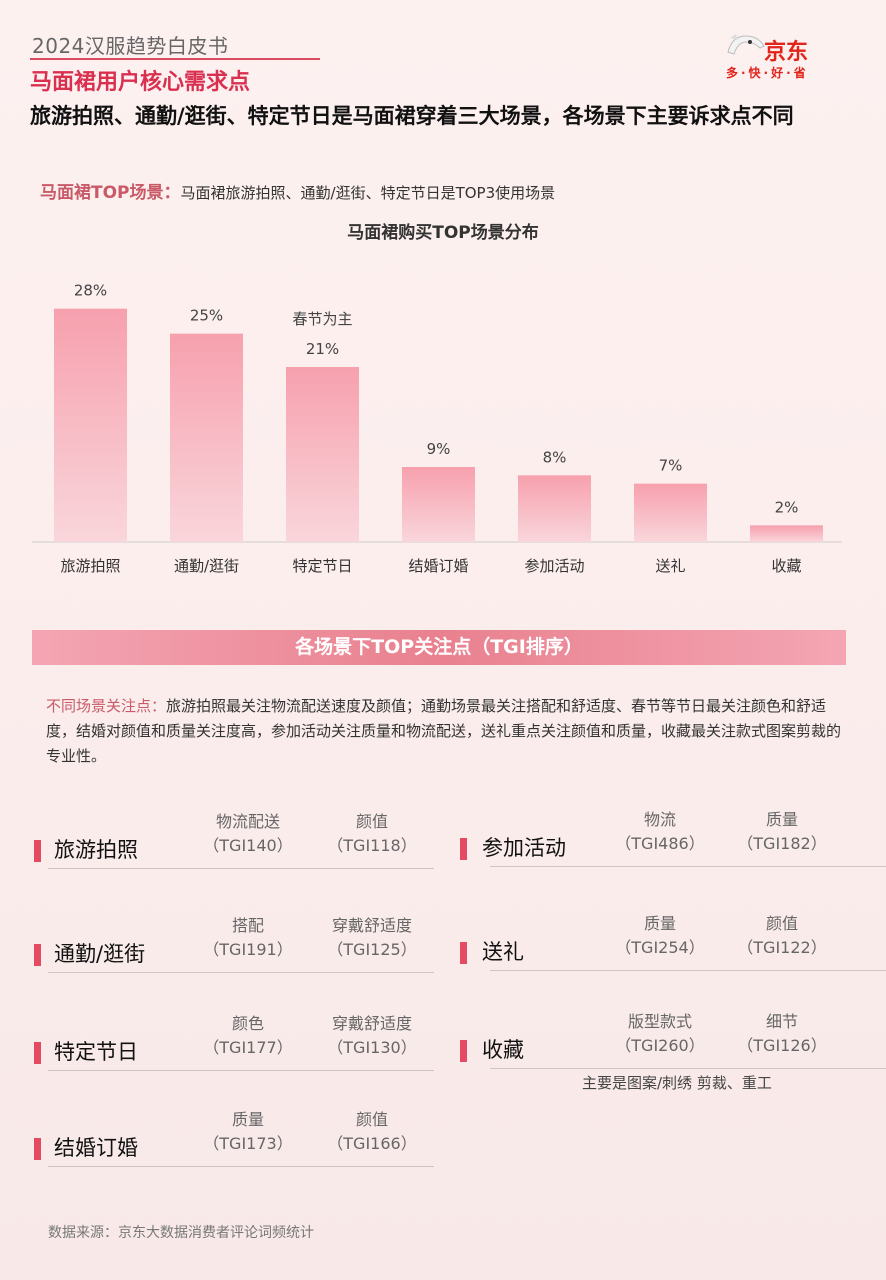 Image resolution: width=886 pixels, height=1280 pixels. I want to click on focus-tag-name: 版型款式, so click(659, 1021).